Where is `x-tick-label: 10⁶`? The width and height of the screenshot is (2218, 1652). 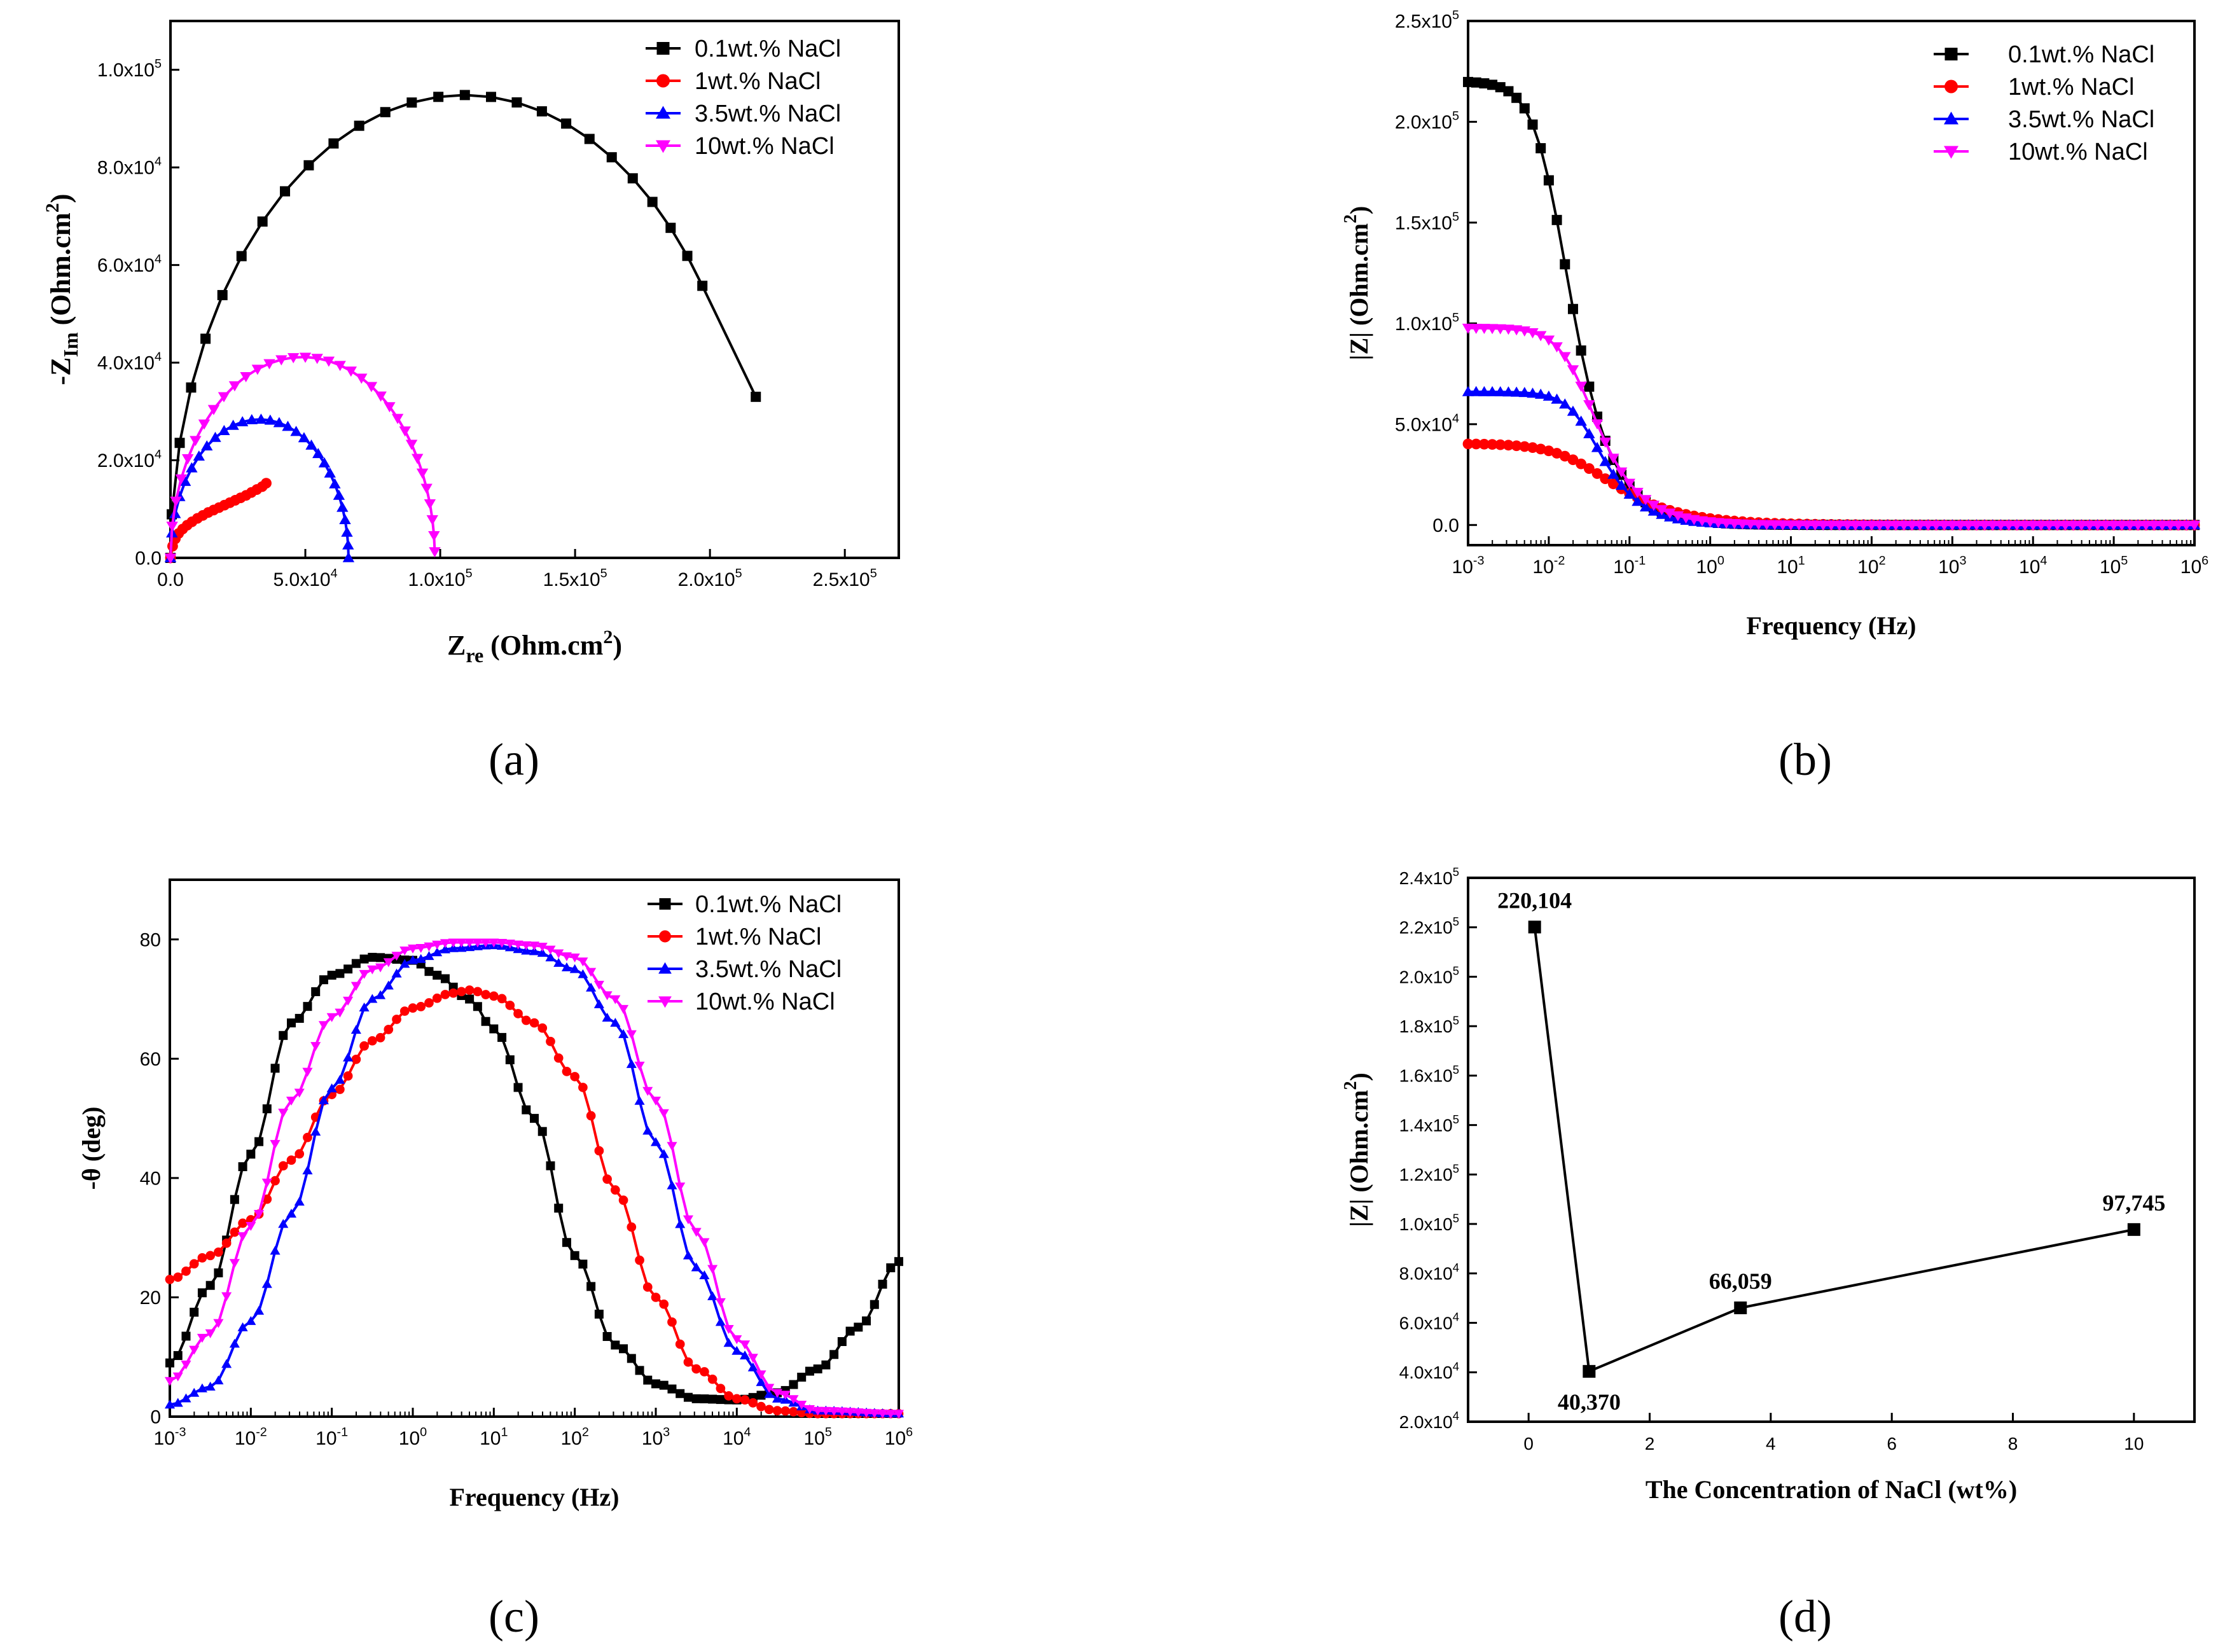
x-tick-label: 10⁶ is located at coordinates (899, 1438).